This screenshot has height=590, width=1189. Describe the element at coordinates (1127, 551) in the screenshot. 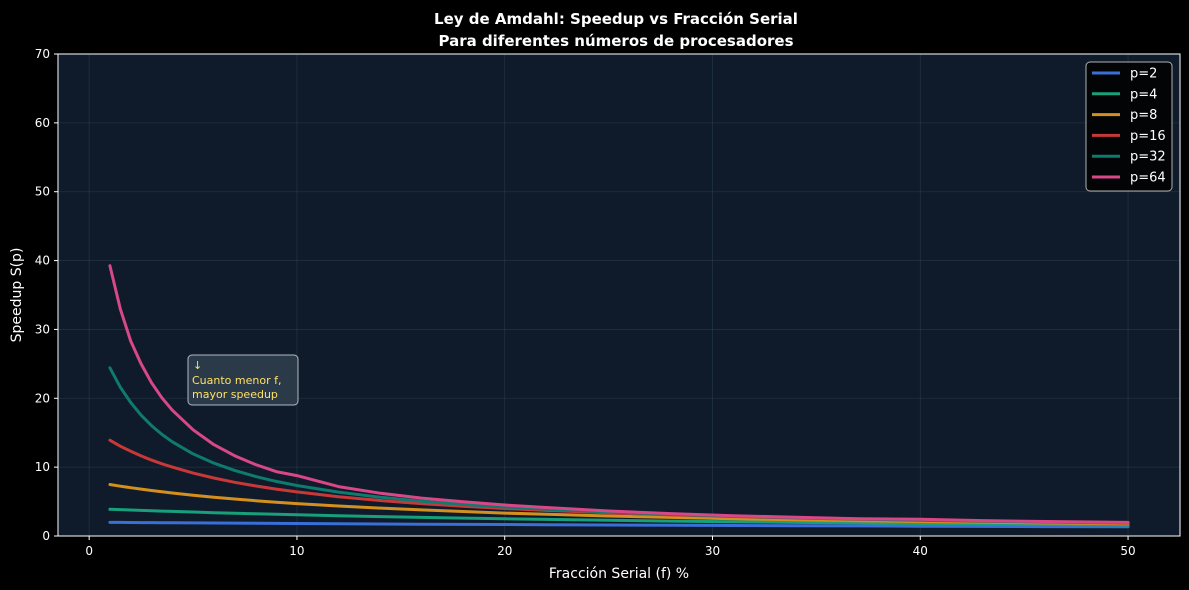

I see `x-tick-label: 50` at that location.